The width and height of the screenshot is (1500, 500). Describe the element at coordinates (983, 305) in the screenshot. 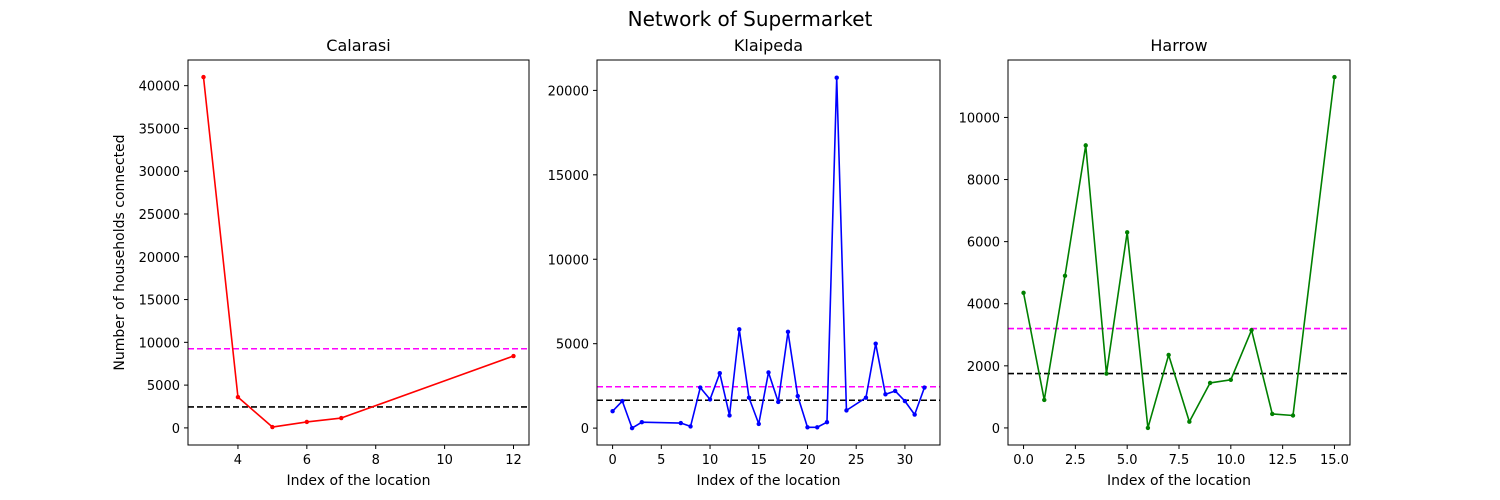

I see `harrow-ytick-label: 4000` at that location.